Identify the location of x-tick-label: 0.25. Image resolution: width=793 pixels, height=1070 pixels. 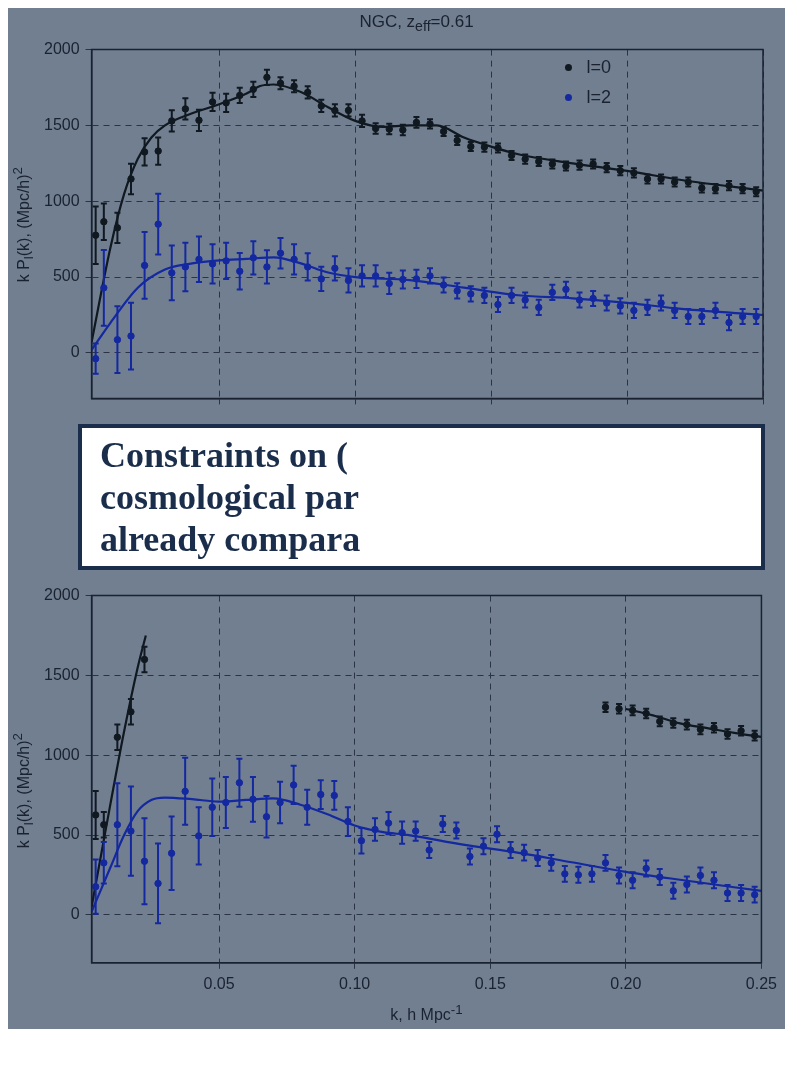
(761, 984).